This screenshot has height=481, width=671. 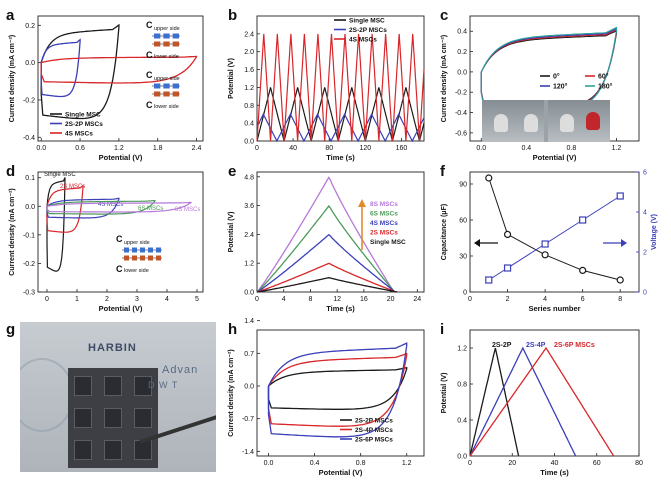 I want to click on photo-device-array, so click(x=113, y=418).